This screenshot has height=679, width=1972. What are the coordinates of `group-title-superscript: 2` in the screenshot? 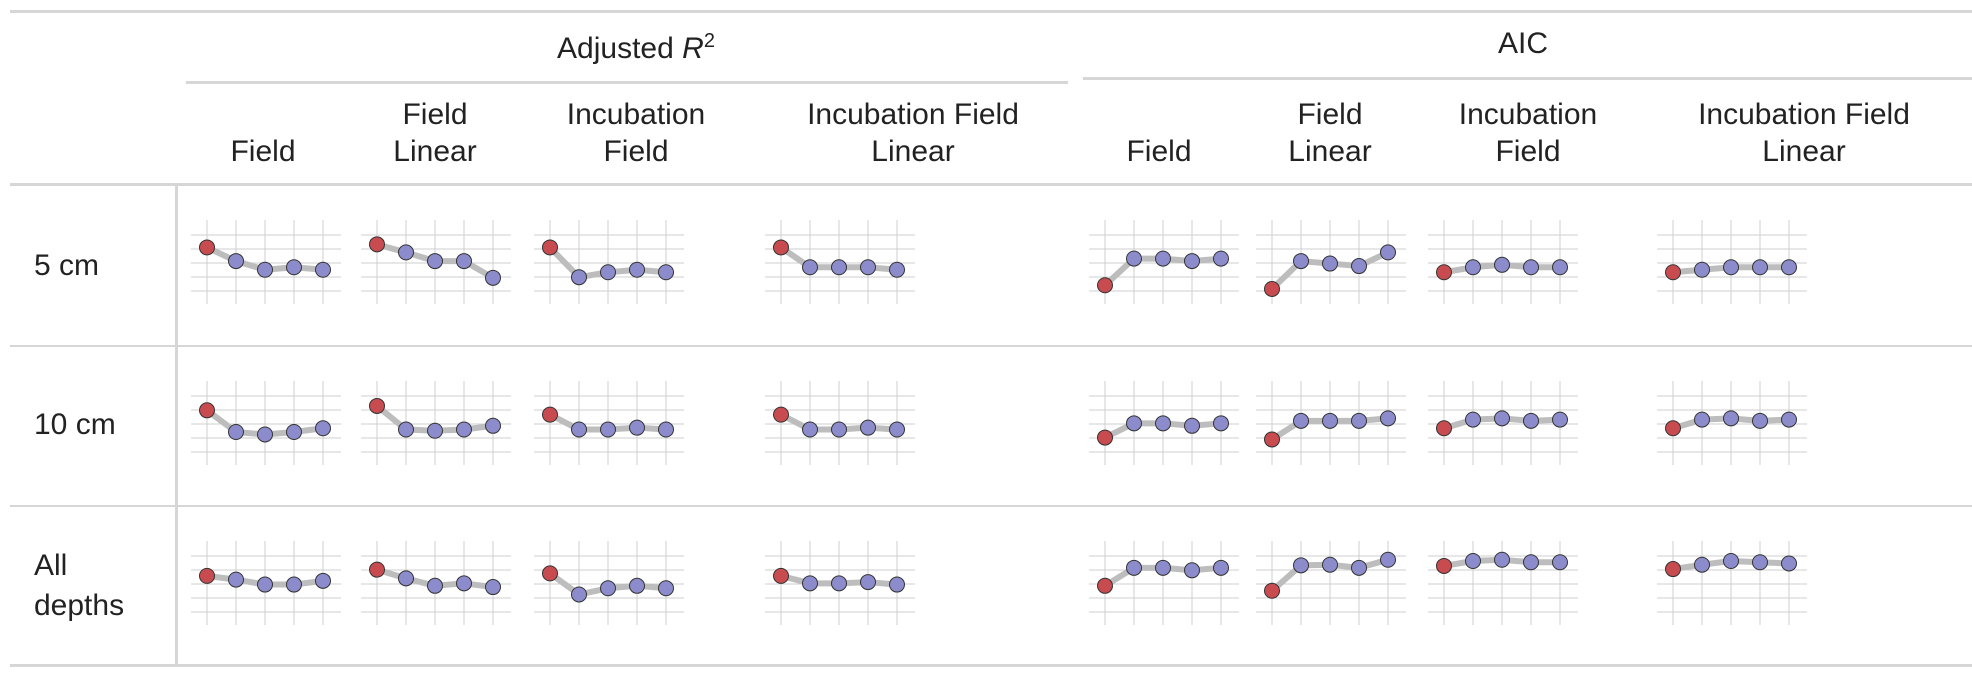 It's located at (709, 41).